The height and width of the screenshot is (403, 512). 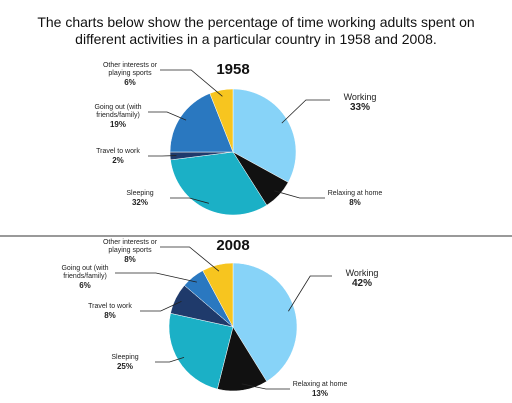 I want to click on slice-label: Working 42%, so click(x=362, y=279).